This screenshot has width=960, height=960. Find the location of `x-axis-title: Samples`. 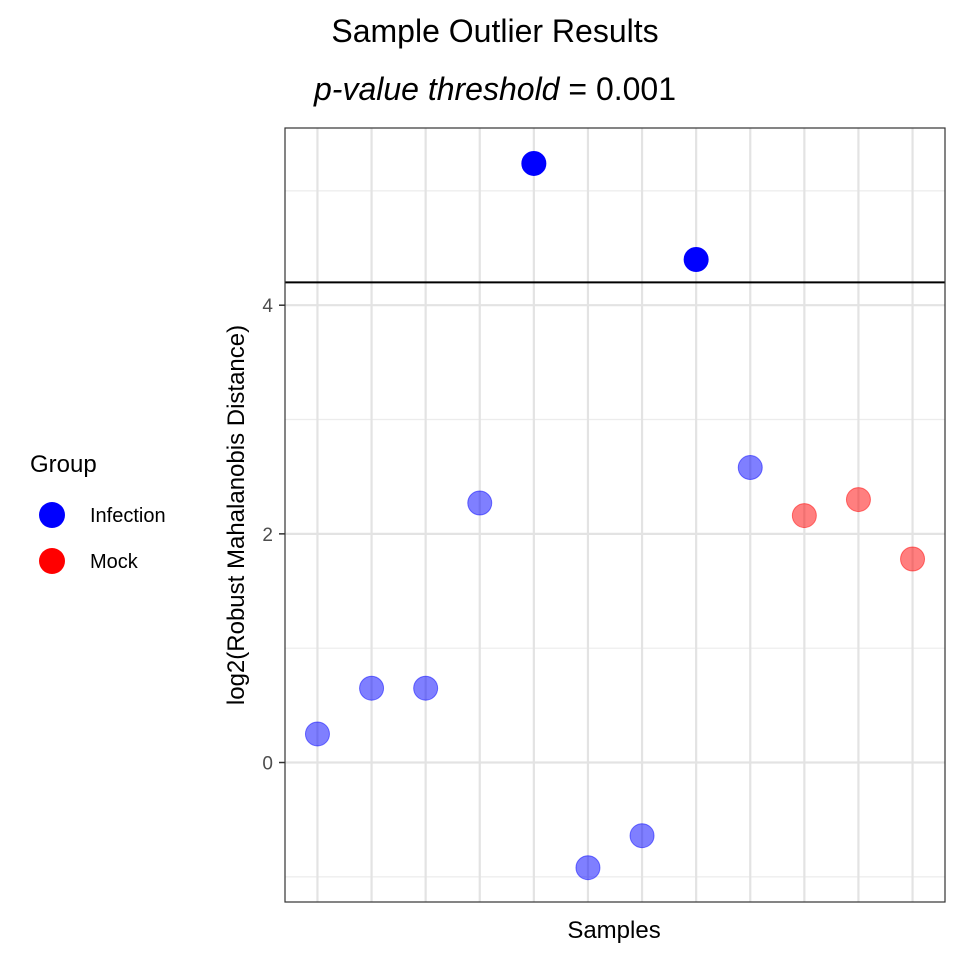

x-axis-title: Samples is located at coordinates (613, 930).